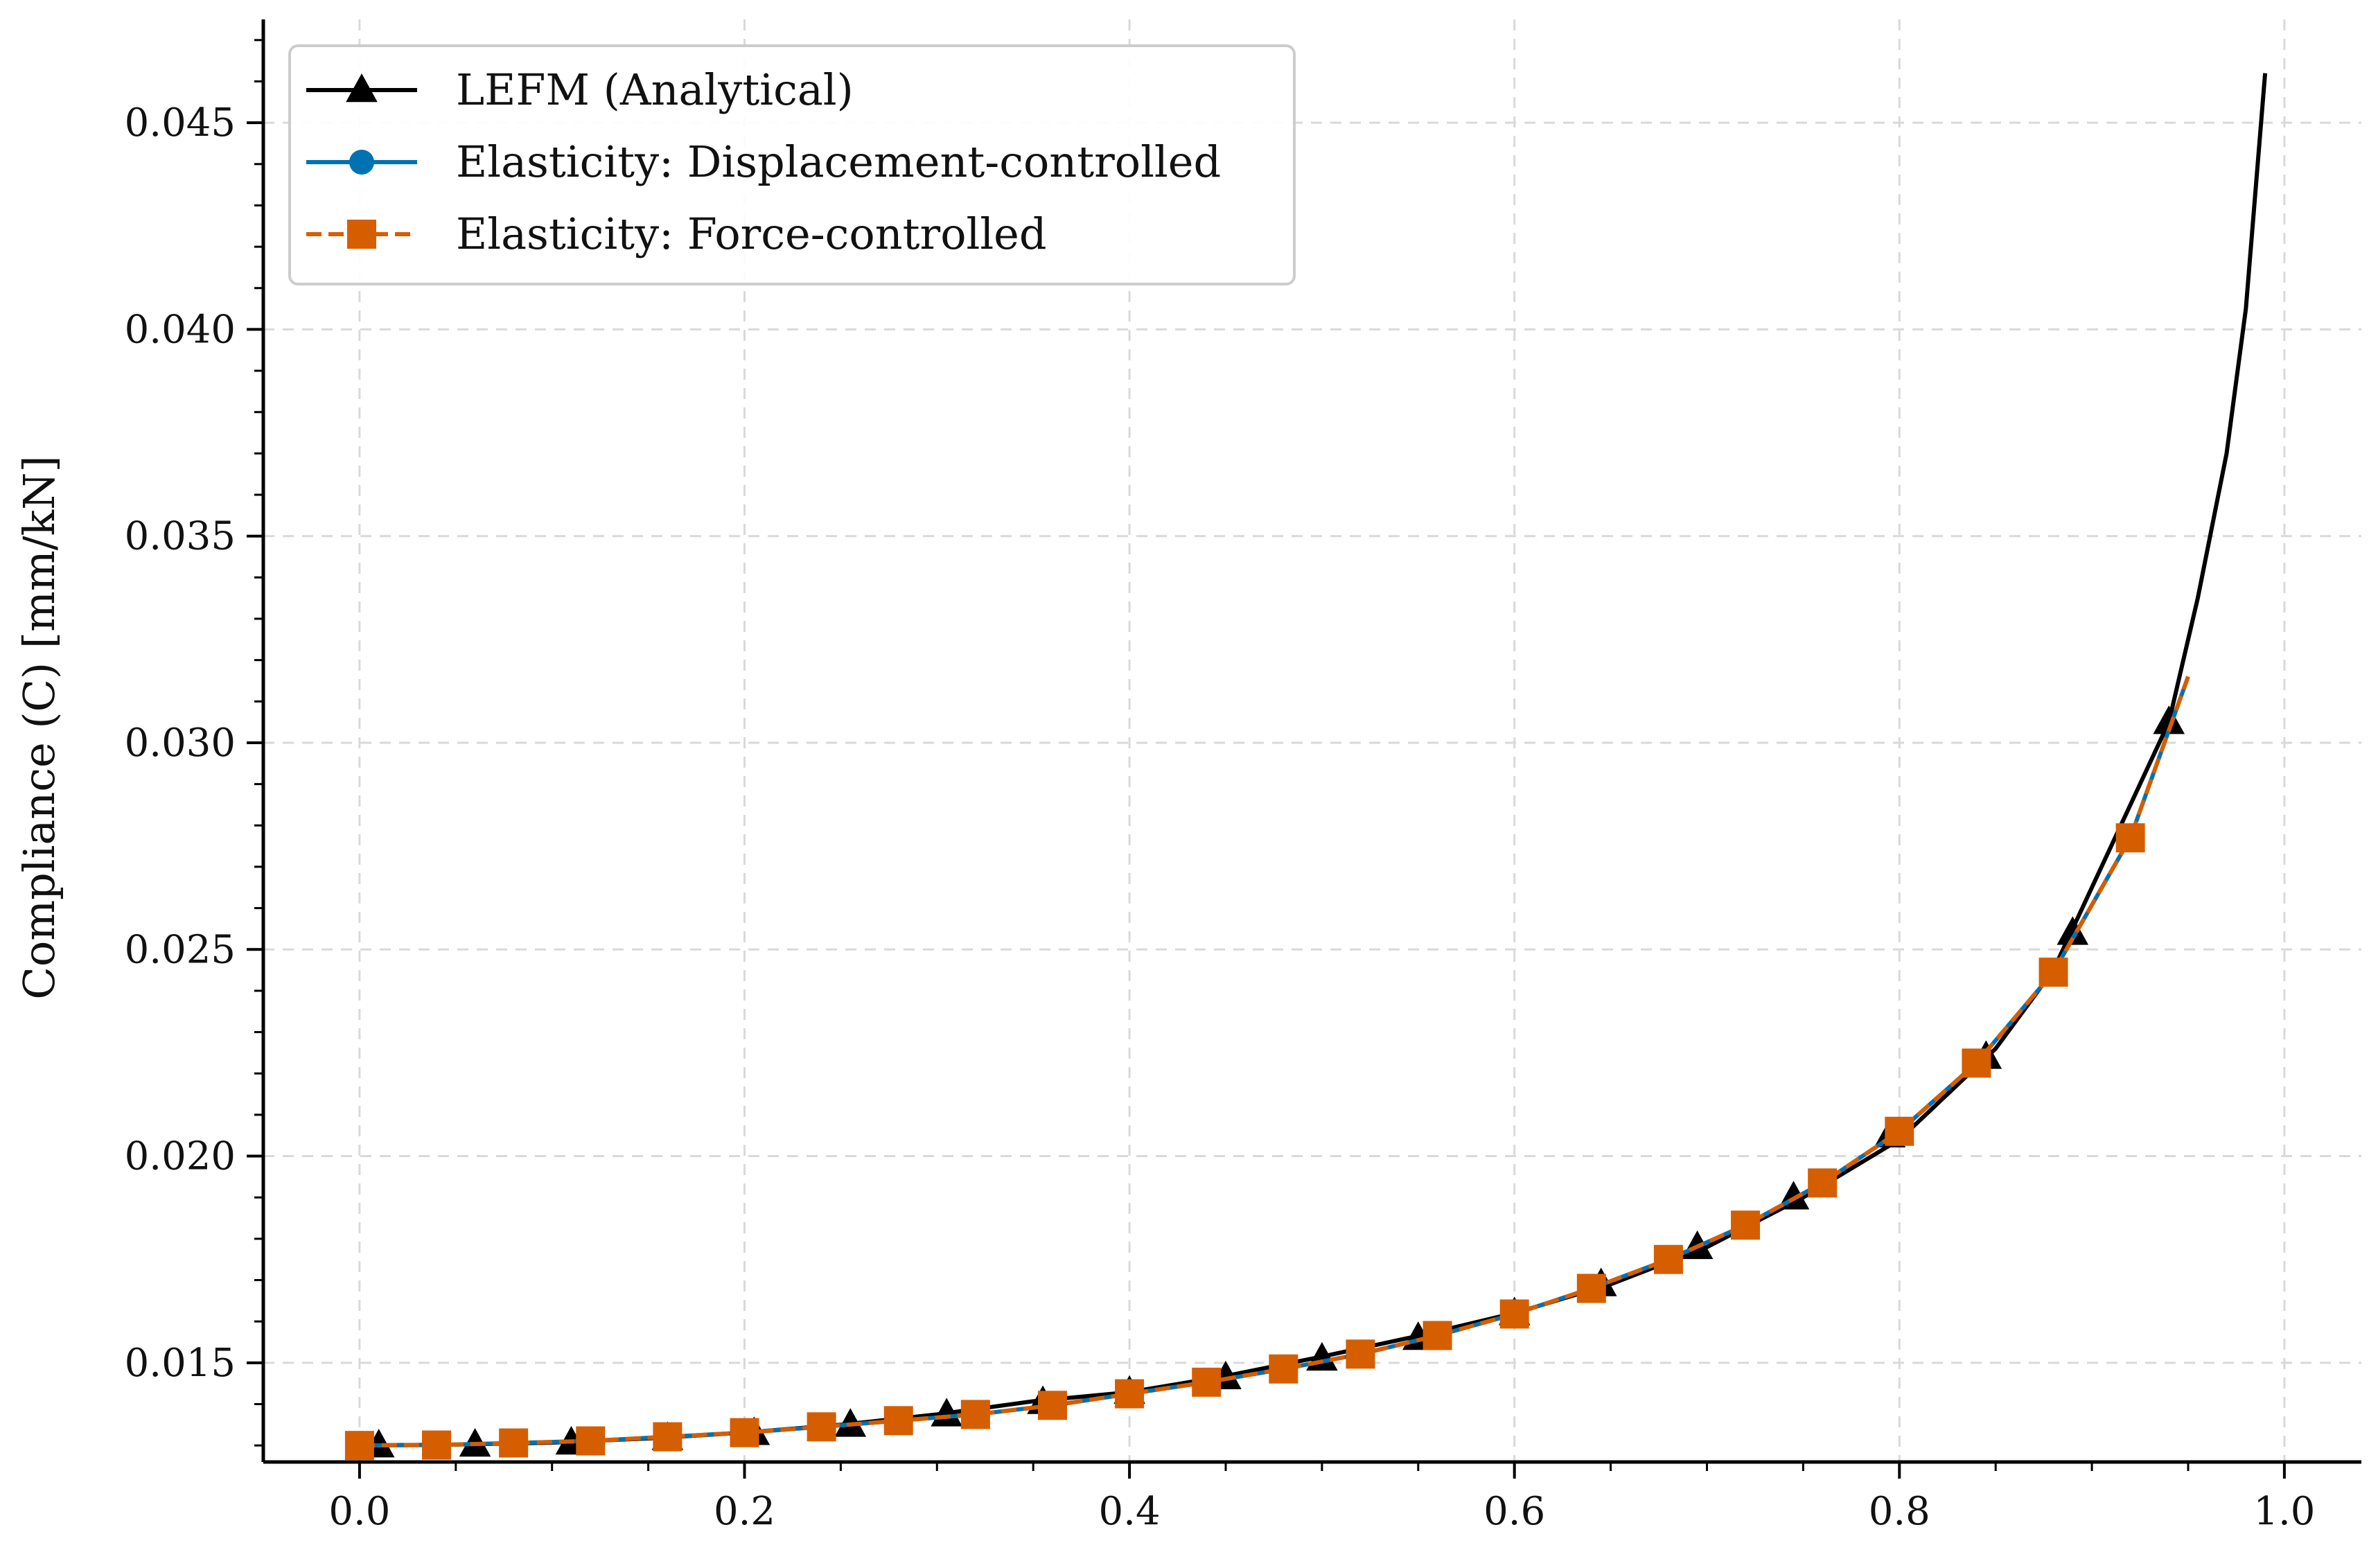 This screenshot has width=2378, height=1568. Describe the element at coordinates (744, 1511) in the screenshot. I see `x-tick-label: 0.2` at that location.